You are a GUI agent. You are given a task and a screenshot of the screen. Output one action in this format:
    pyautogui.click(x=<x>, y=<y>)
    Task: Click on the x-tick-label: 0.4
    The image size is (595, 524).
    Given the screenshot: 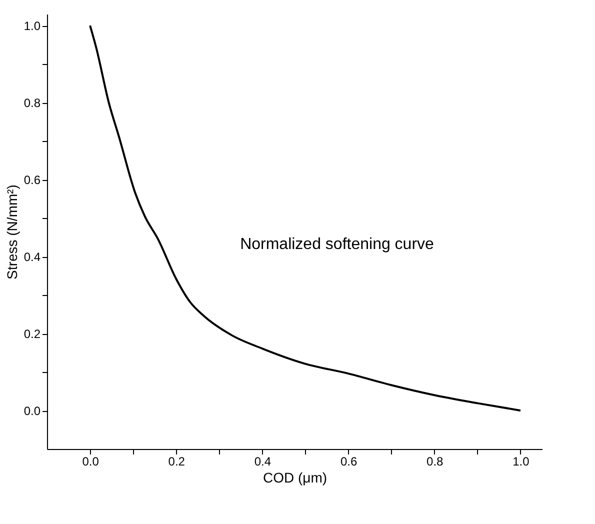 What is the action you would take?
    pyautogui.click(x=263, y=461)
    